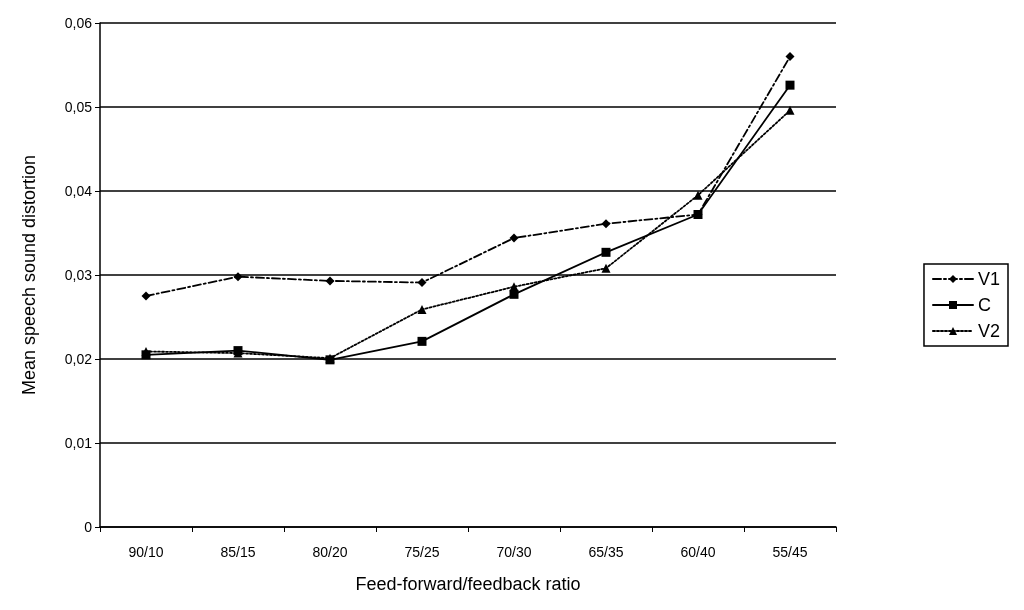  What do you see at coordinates (790, 552) in the screenshot?
I see `x-tick-label: 55/45` at bounding box center [790, 552].